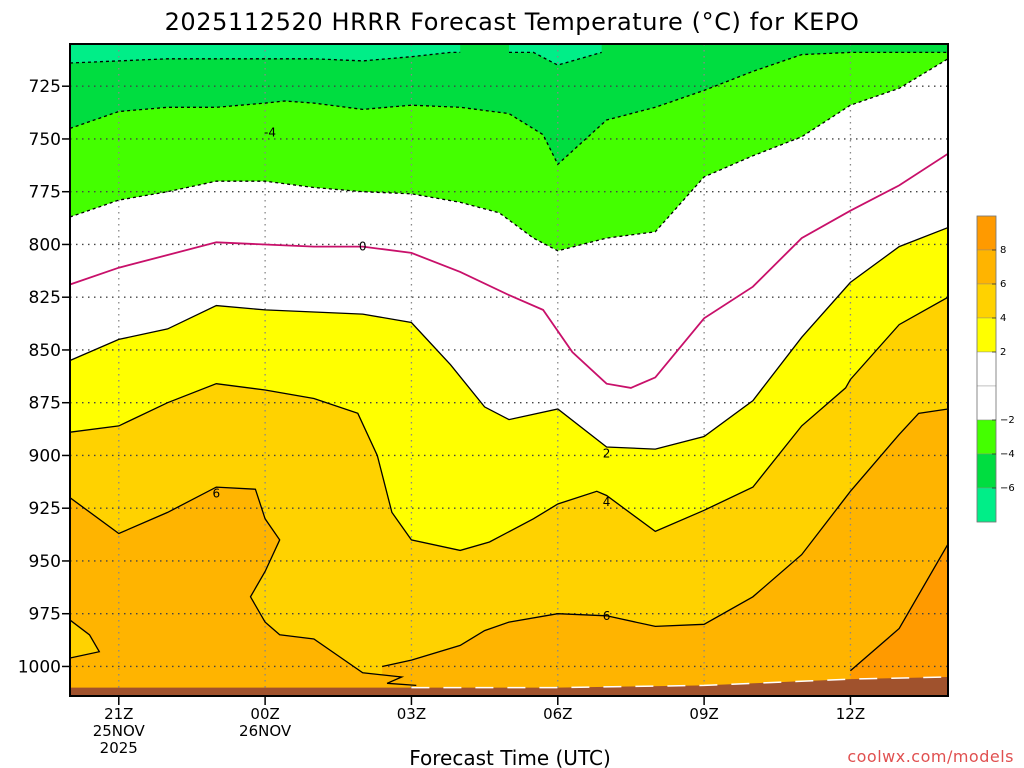  I want to click on contour-label-0: -4, so click(270, 133).